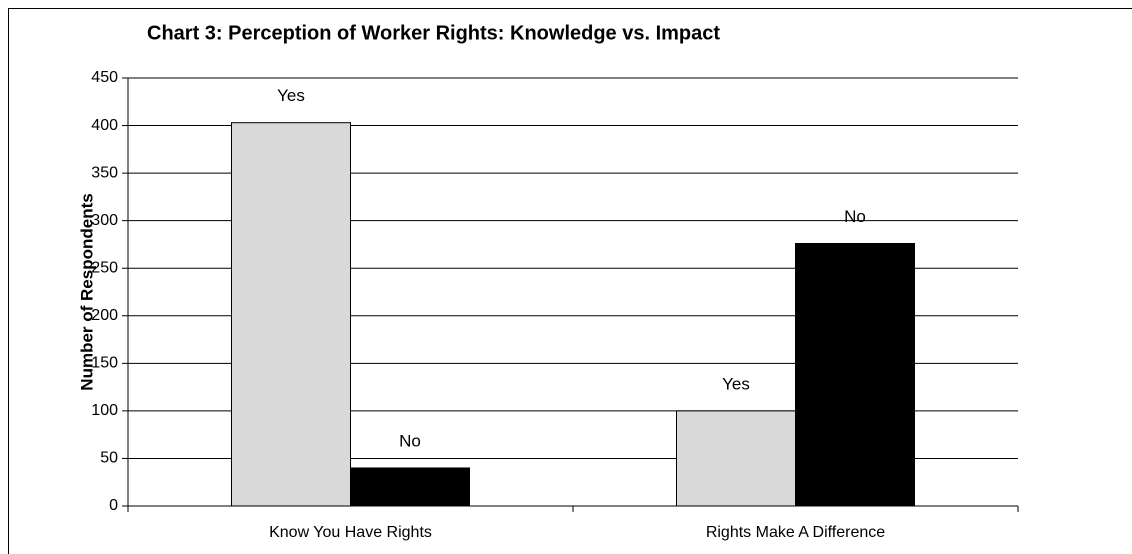 The height and width of the screenshot is (554, 1132). I want to click on y-tick-label: 100, so click(104, 410).